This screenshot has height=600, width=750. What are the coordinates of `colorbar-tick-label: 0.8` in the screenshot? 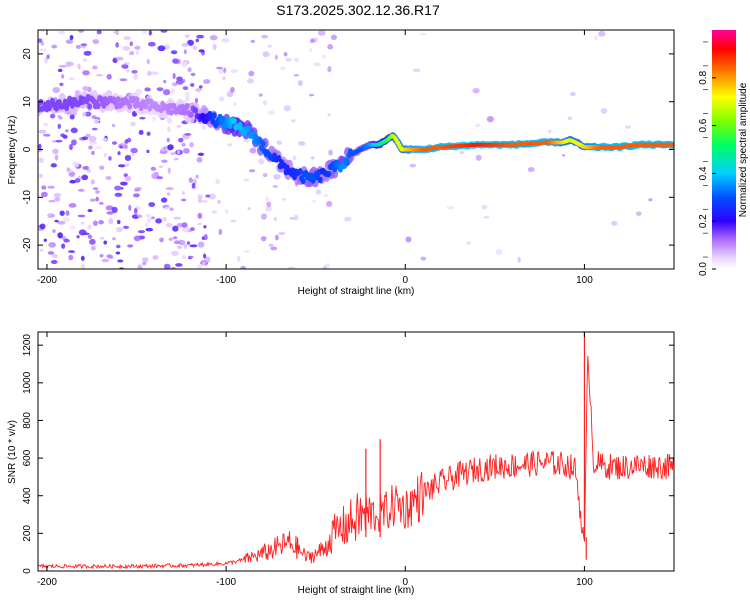 It's located at (703, 77).